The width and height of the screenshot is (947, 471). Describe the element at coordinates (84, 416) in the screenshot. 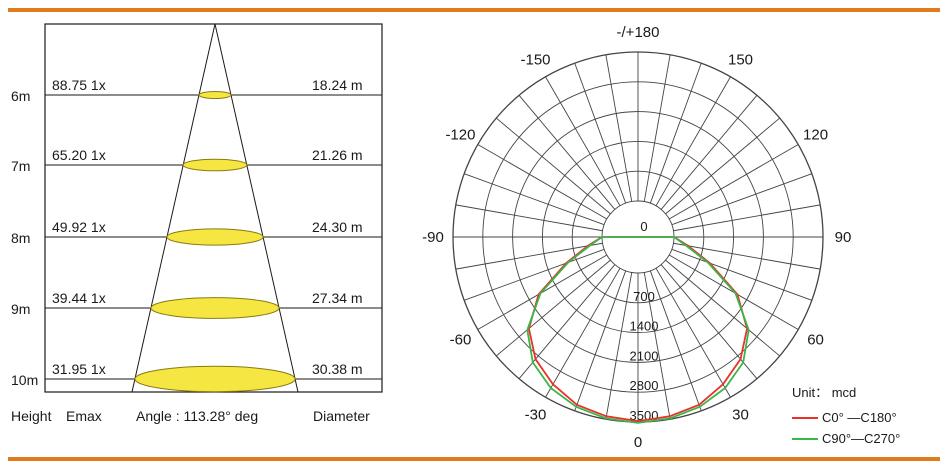

I see `footer-emax-label: Emax` at that location.